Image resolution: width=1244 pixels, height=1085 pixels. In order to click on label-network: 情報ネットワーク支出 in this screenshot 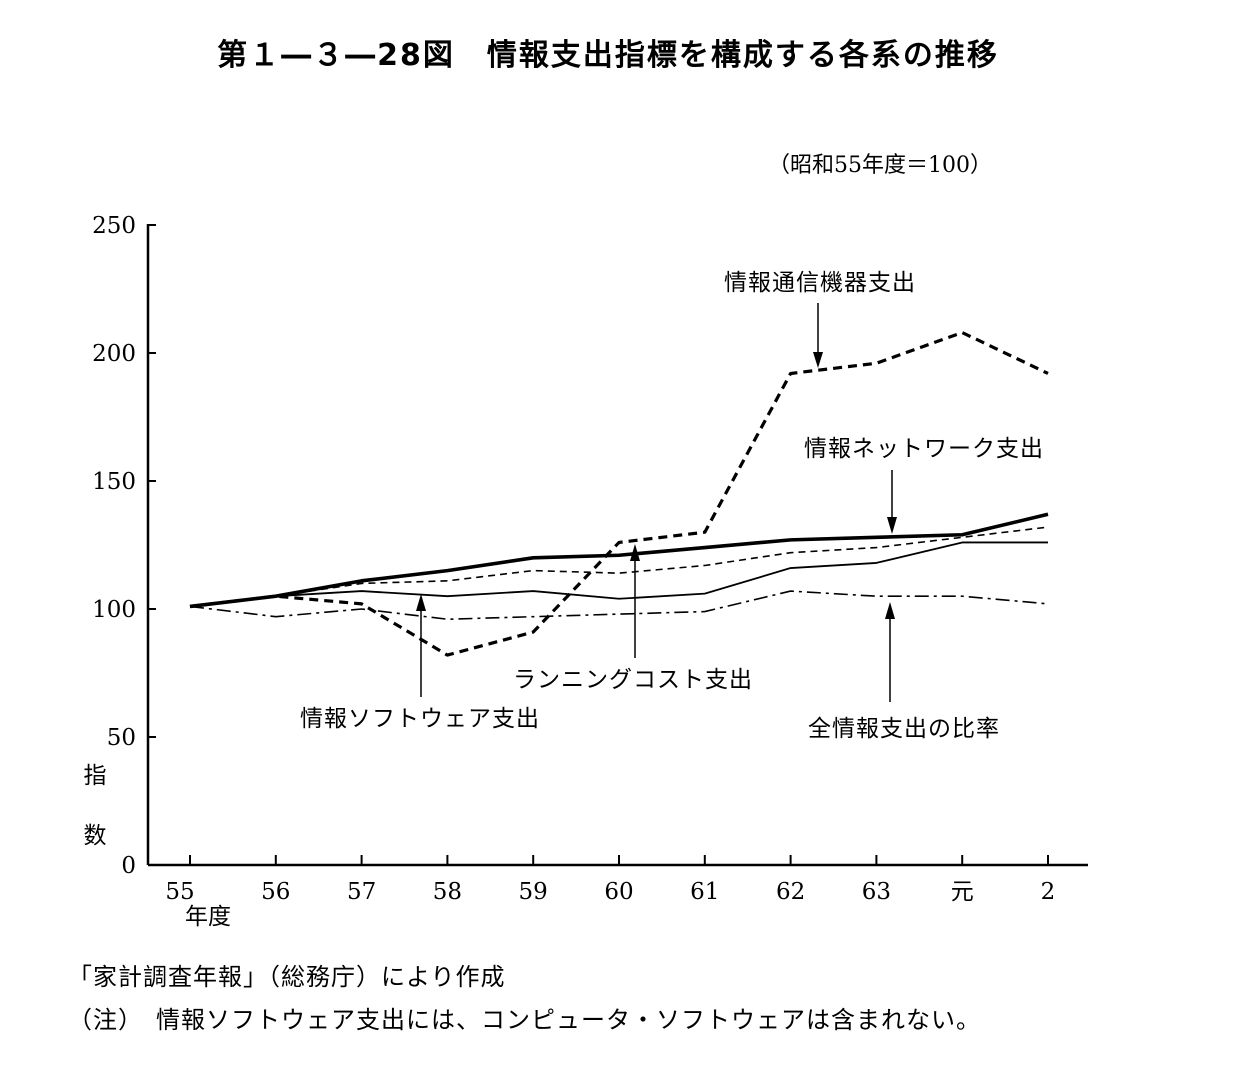, I will do `click(924, 449)`.